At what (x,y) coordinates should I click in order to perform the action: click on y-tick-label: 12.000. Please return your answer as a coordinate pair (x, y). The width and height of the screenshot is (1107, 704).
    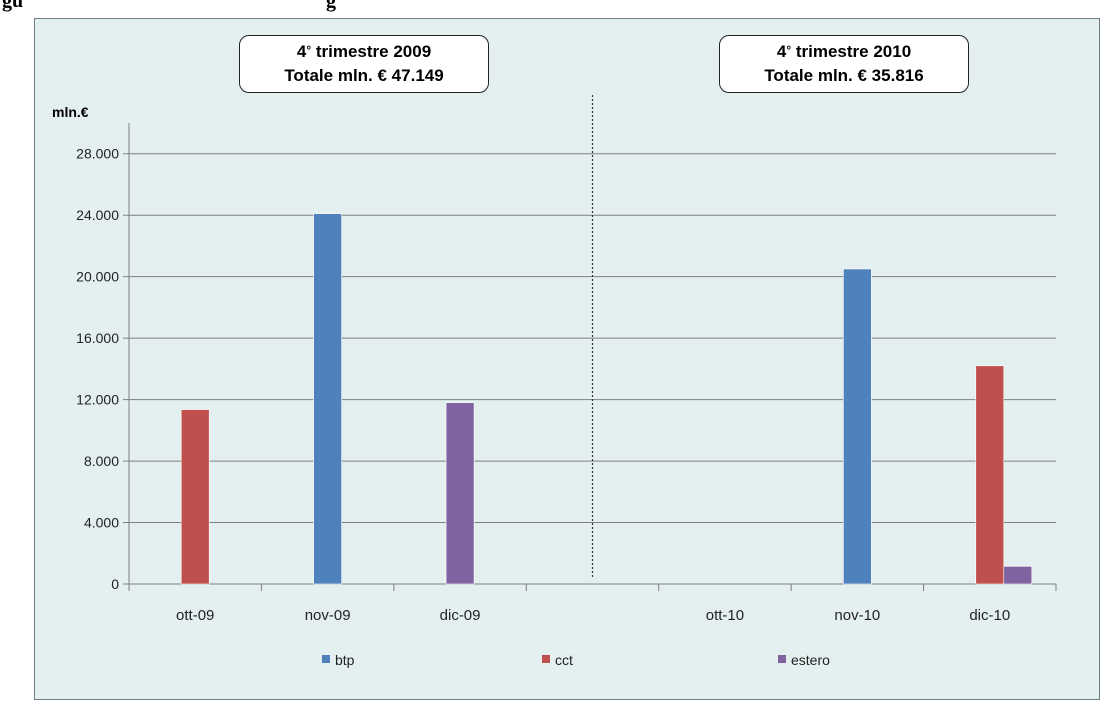
    Looking at the image, I should click on (97, 400).